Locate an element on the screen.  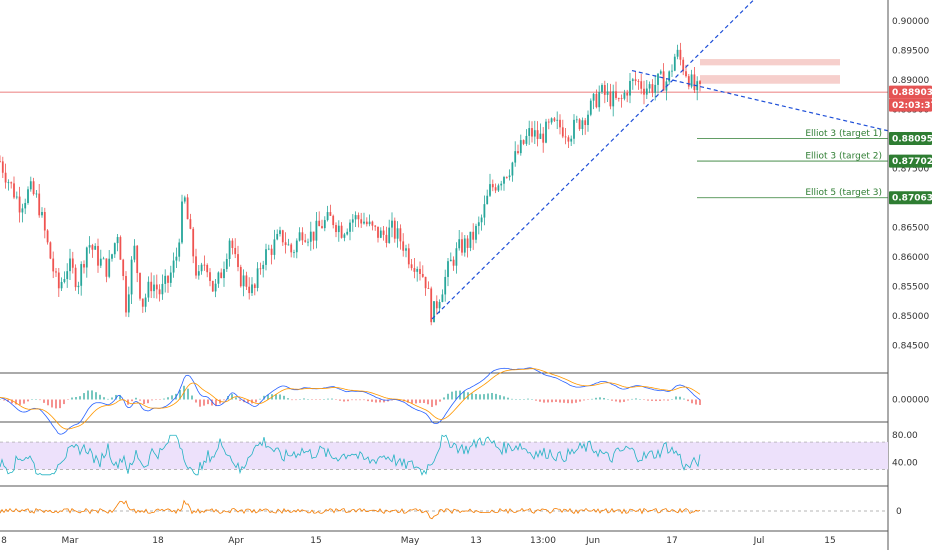
target-label-3: Elliot 5 (target 3) is located at coordinates (843, 193).